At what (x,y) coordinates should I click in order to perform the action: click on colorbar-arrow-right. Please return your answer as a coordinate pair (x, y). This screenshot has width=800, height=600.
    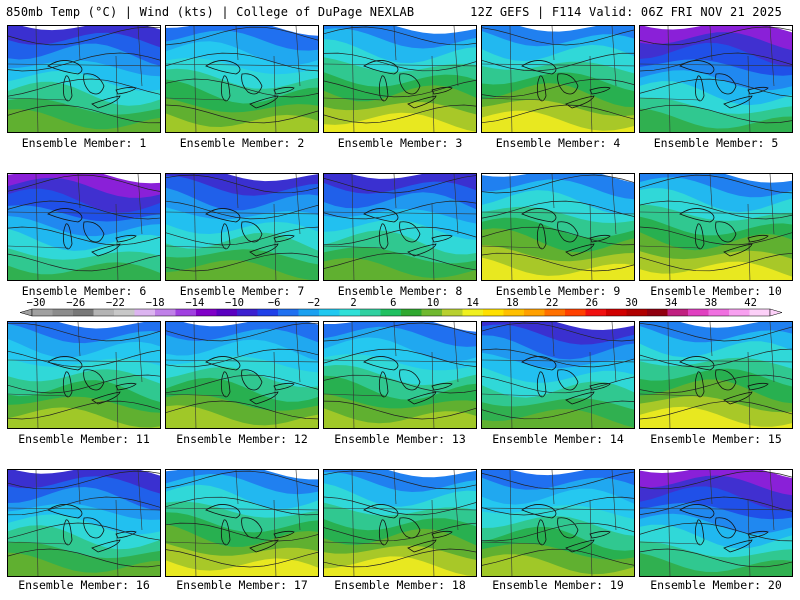
    Looking at the image, I should click on (776, 312).